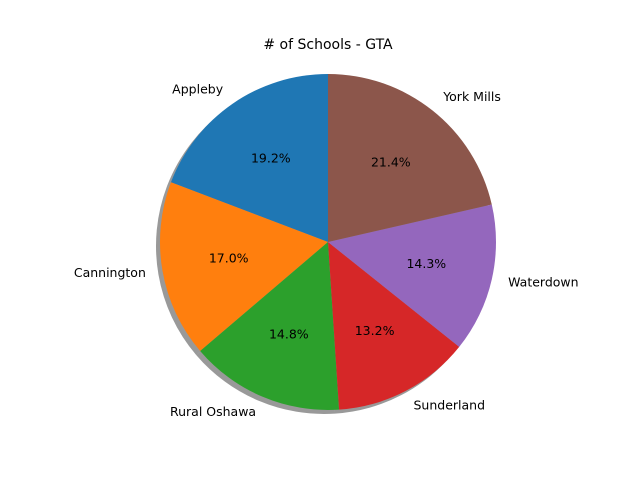 This screenshot has width=640, height=480. I want to click on pie-slice-sunderland, so click(394, 326).